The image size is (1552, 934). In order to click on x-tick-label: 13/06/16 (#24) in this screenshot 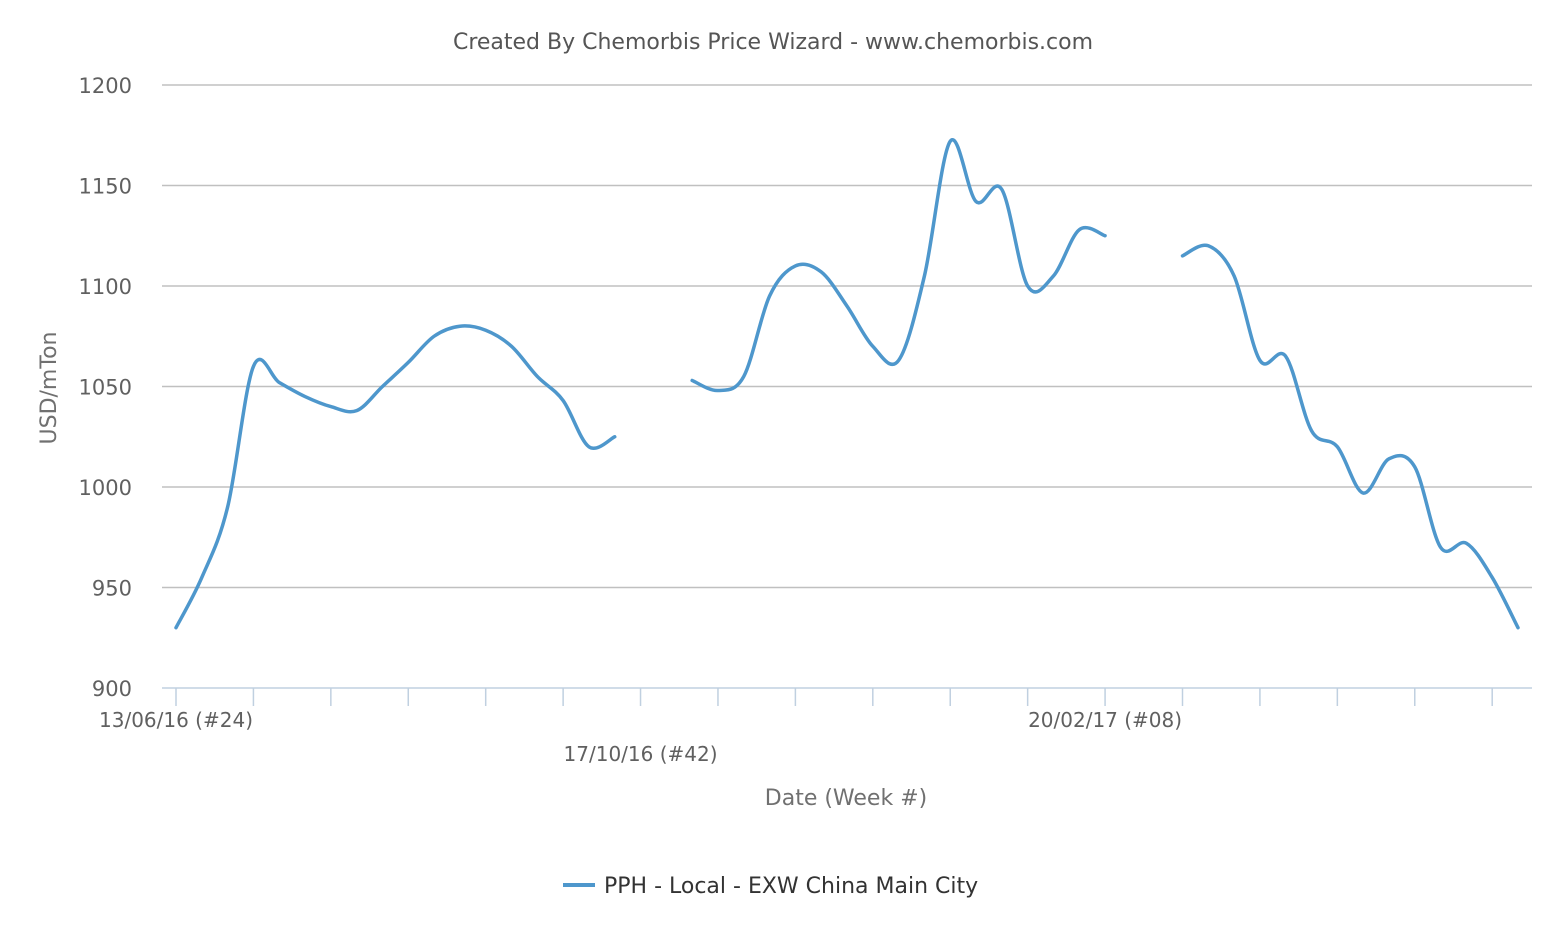, I will do `click(176, 720)`.